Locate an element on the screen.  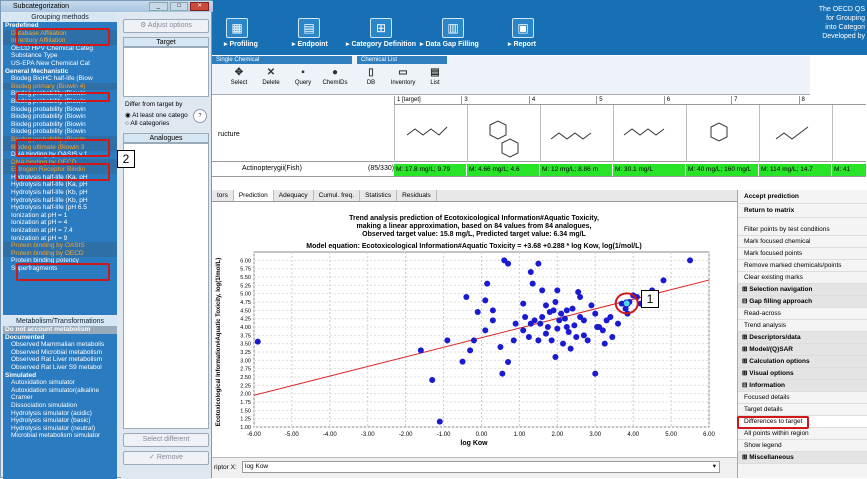
section-visual: ⊞ Visual options is located at coordinates (802, 374).